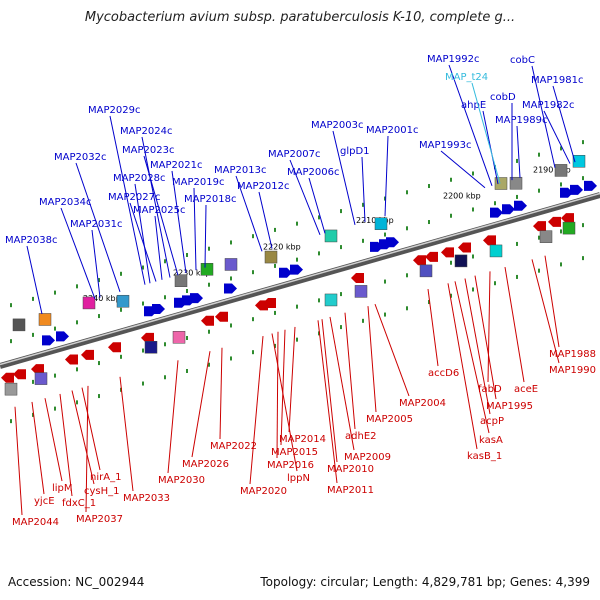 The height and width of the screenshot is (600, 600). Describe the element at coordinates (484, 352) in the screenshot. I see `reverse-label-acpp: acpP` at that location.